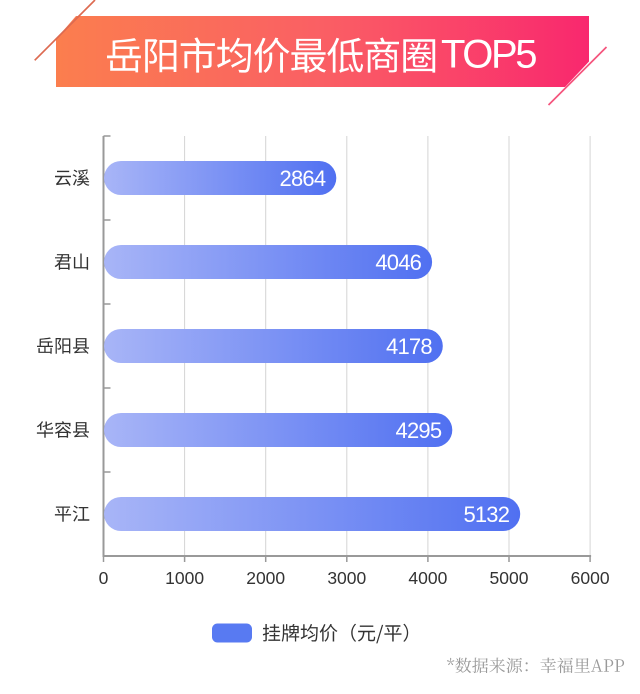  I want to click on svg-text: 5132, so click(486, 514).